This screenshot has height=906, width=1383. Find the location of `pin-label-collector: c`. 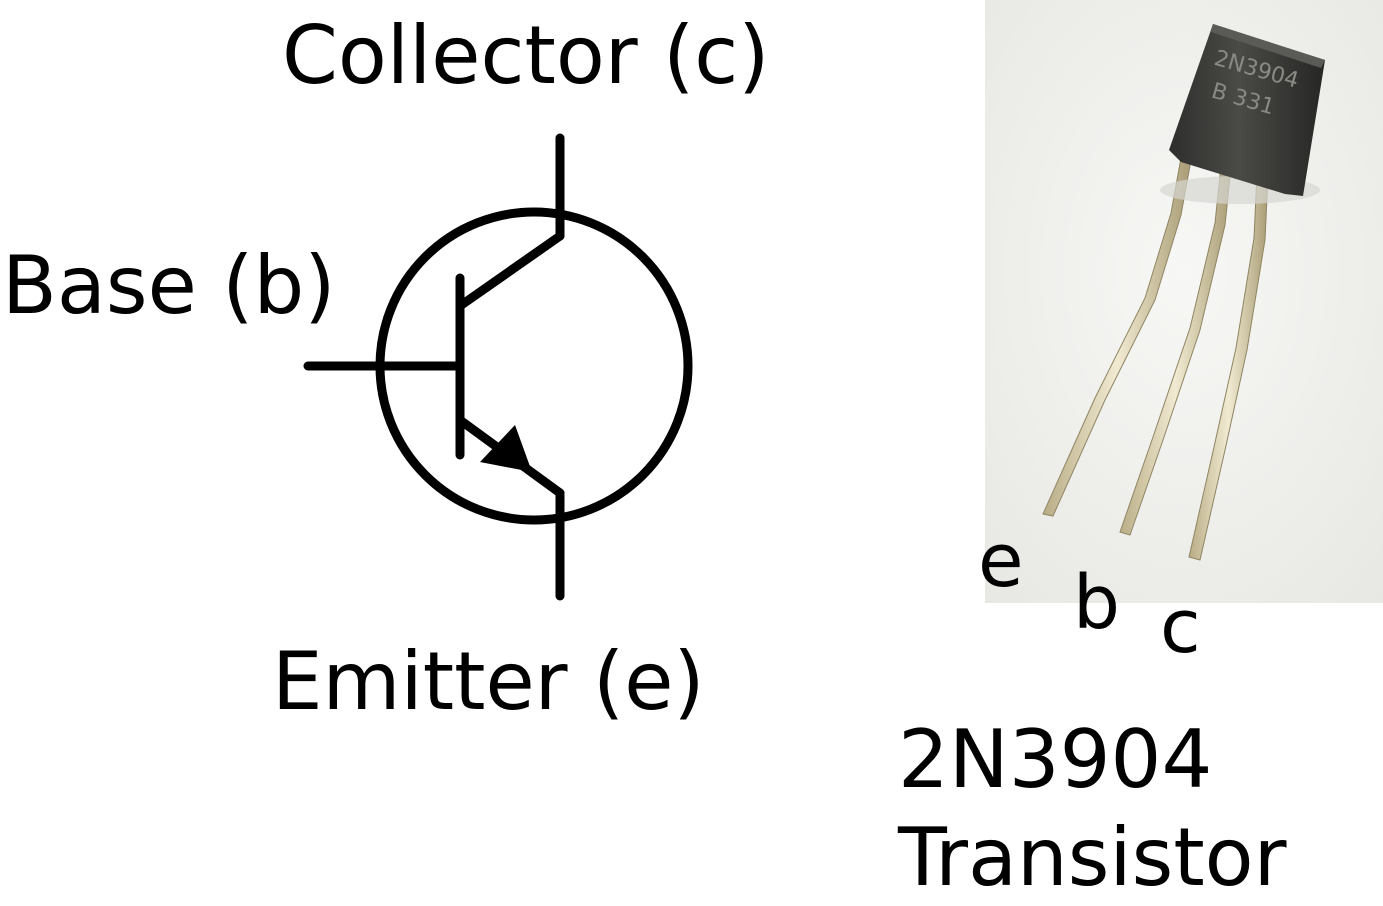

pin-label-collector: c is located at coordinates (1180, 627).